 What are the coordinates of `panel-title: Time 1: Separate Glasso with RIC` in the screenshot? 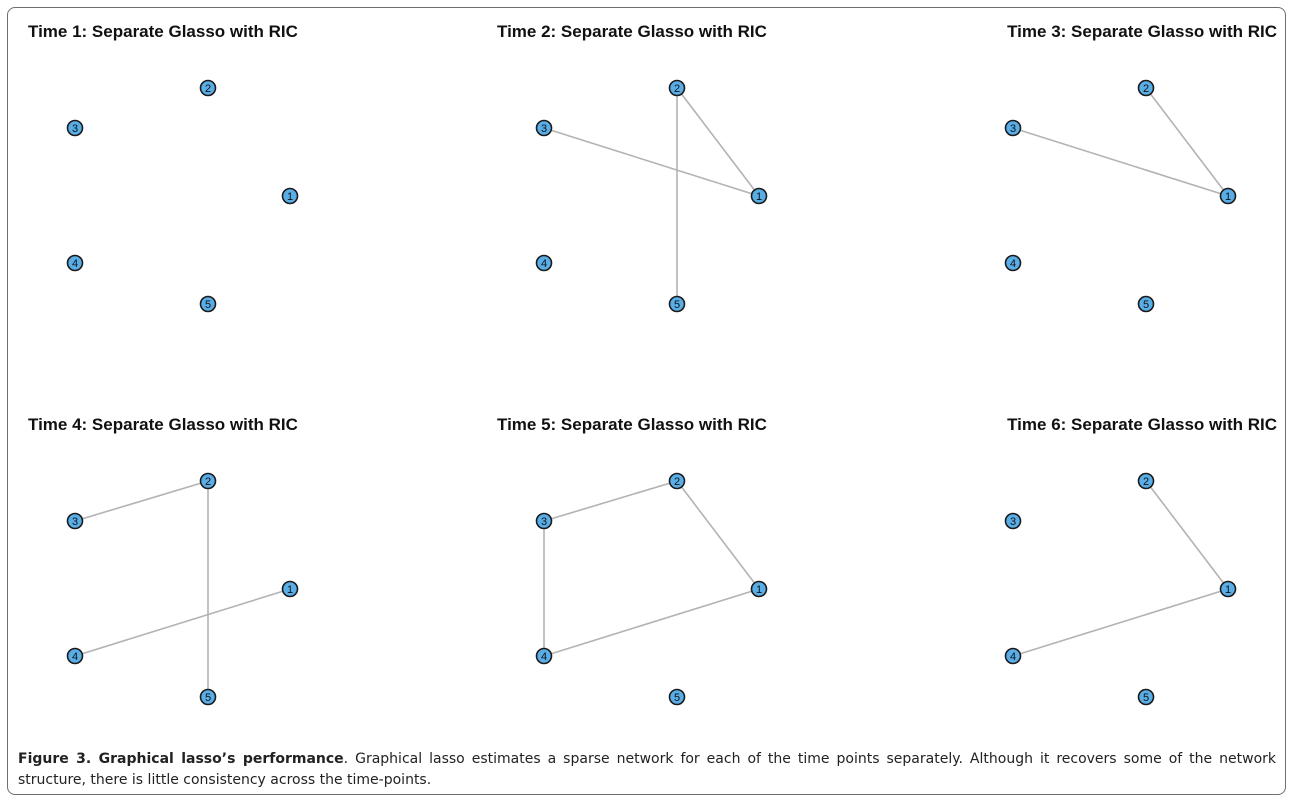 It's located at (163, 31).